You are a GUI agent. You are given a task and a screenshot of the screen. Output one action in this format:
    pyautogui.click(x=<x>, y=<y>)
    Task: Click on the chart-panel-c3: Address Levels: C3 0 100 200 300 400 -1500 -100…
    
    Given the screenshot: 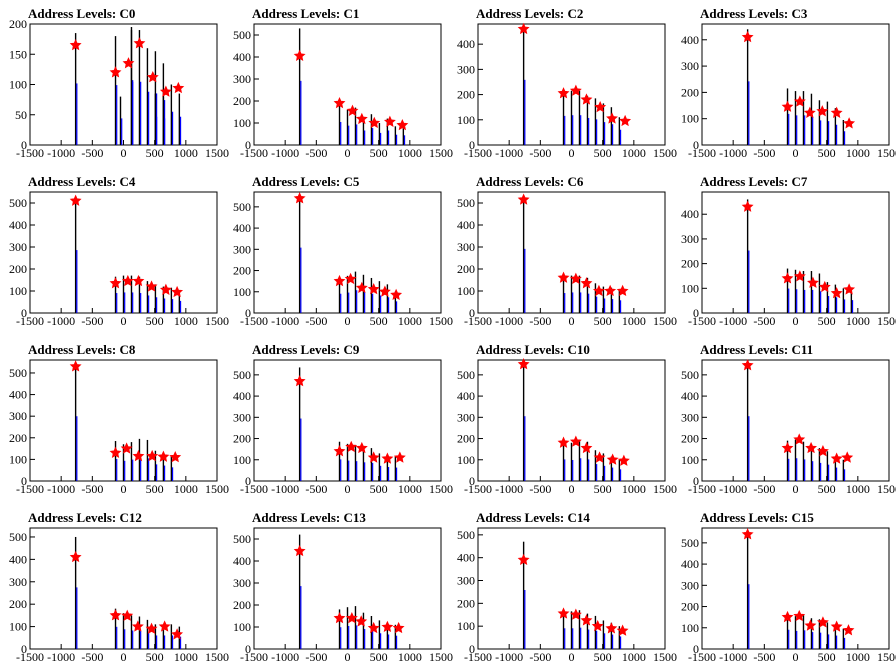 What is the action you would take?
    pyautogui.click(x=784, y=84)
    